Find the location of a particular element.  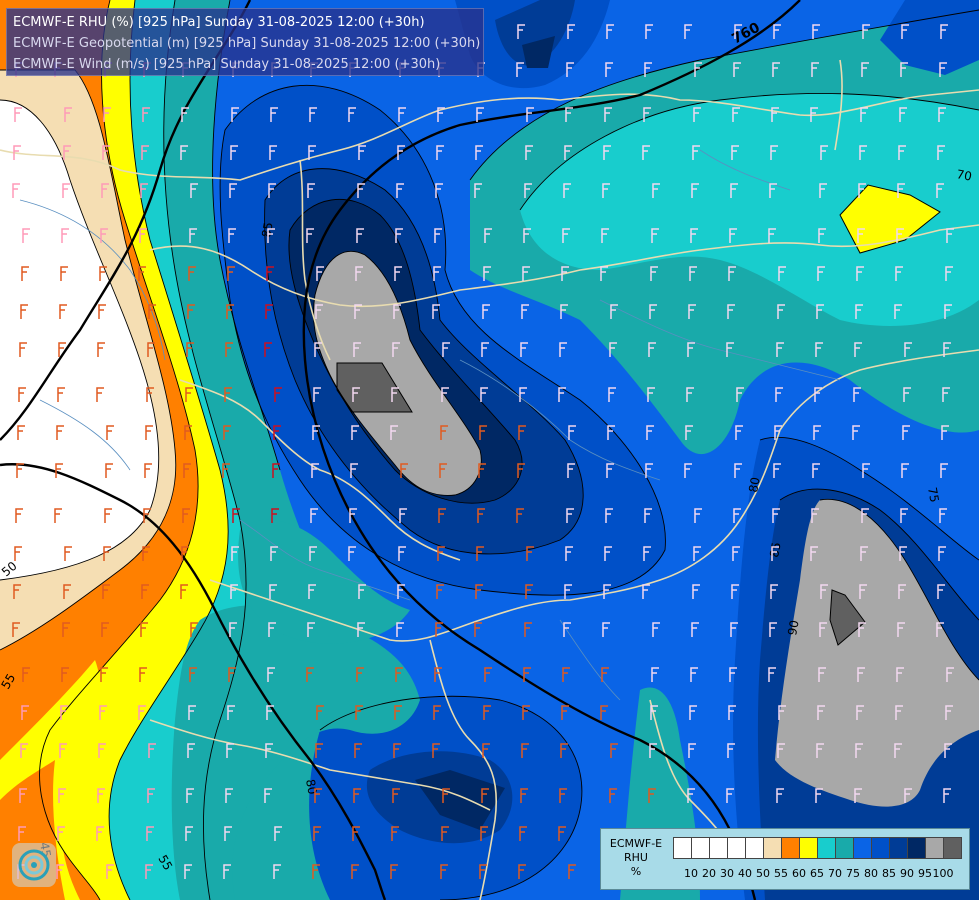

rhu-band-50-west is located at coordinates (79, 340).